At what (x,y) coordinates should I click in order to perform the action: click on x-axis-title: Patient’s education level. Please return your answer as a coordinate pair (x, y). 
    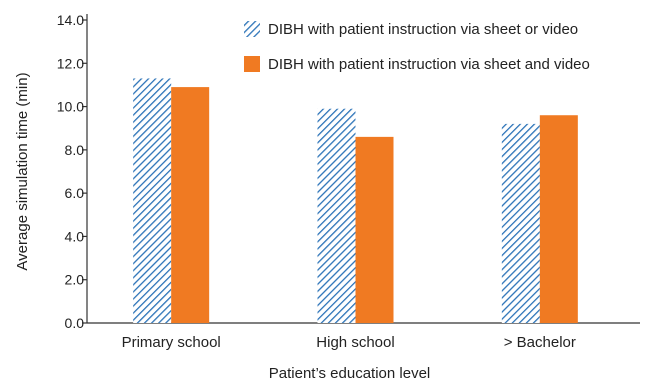
    Looking at the image, I should click on (350, 373).